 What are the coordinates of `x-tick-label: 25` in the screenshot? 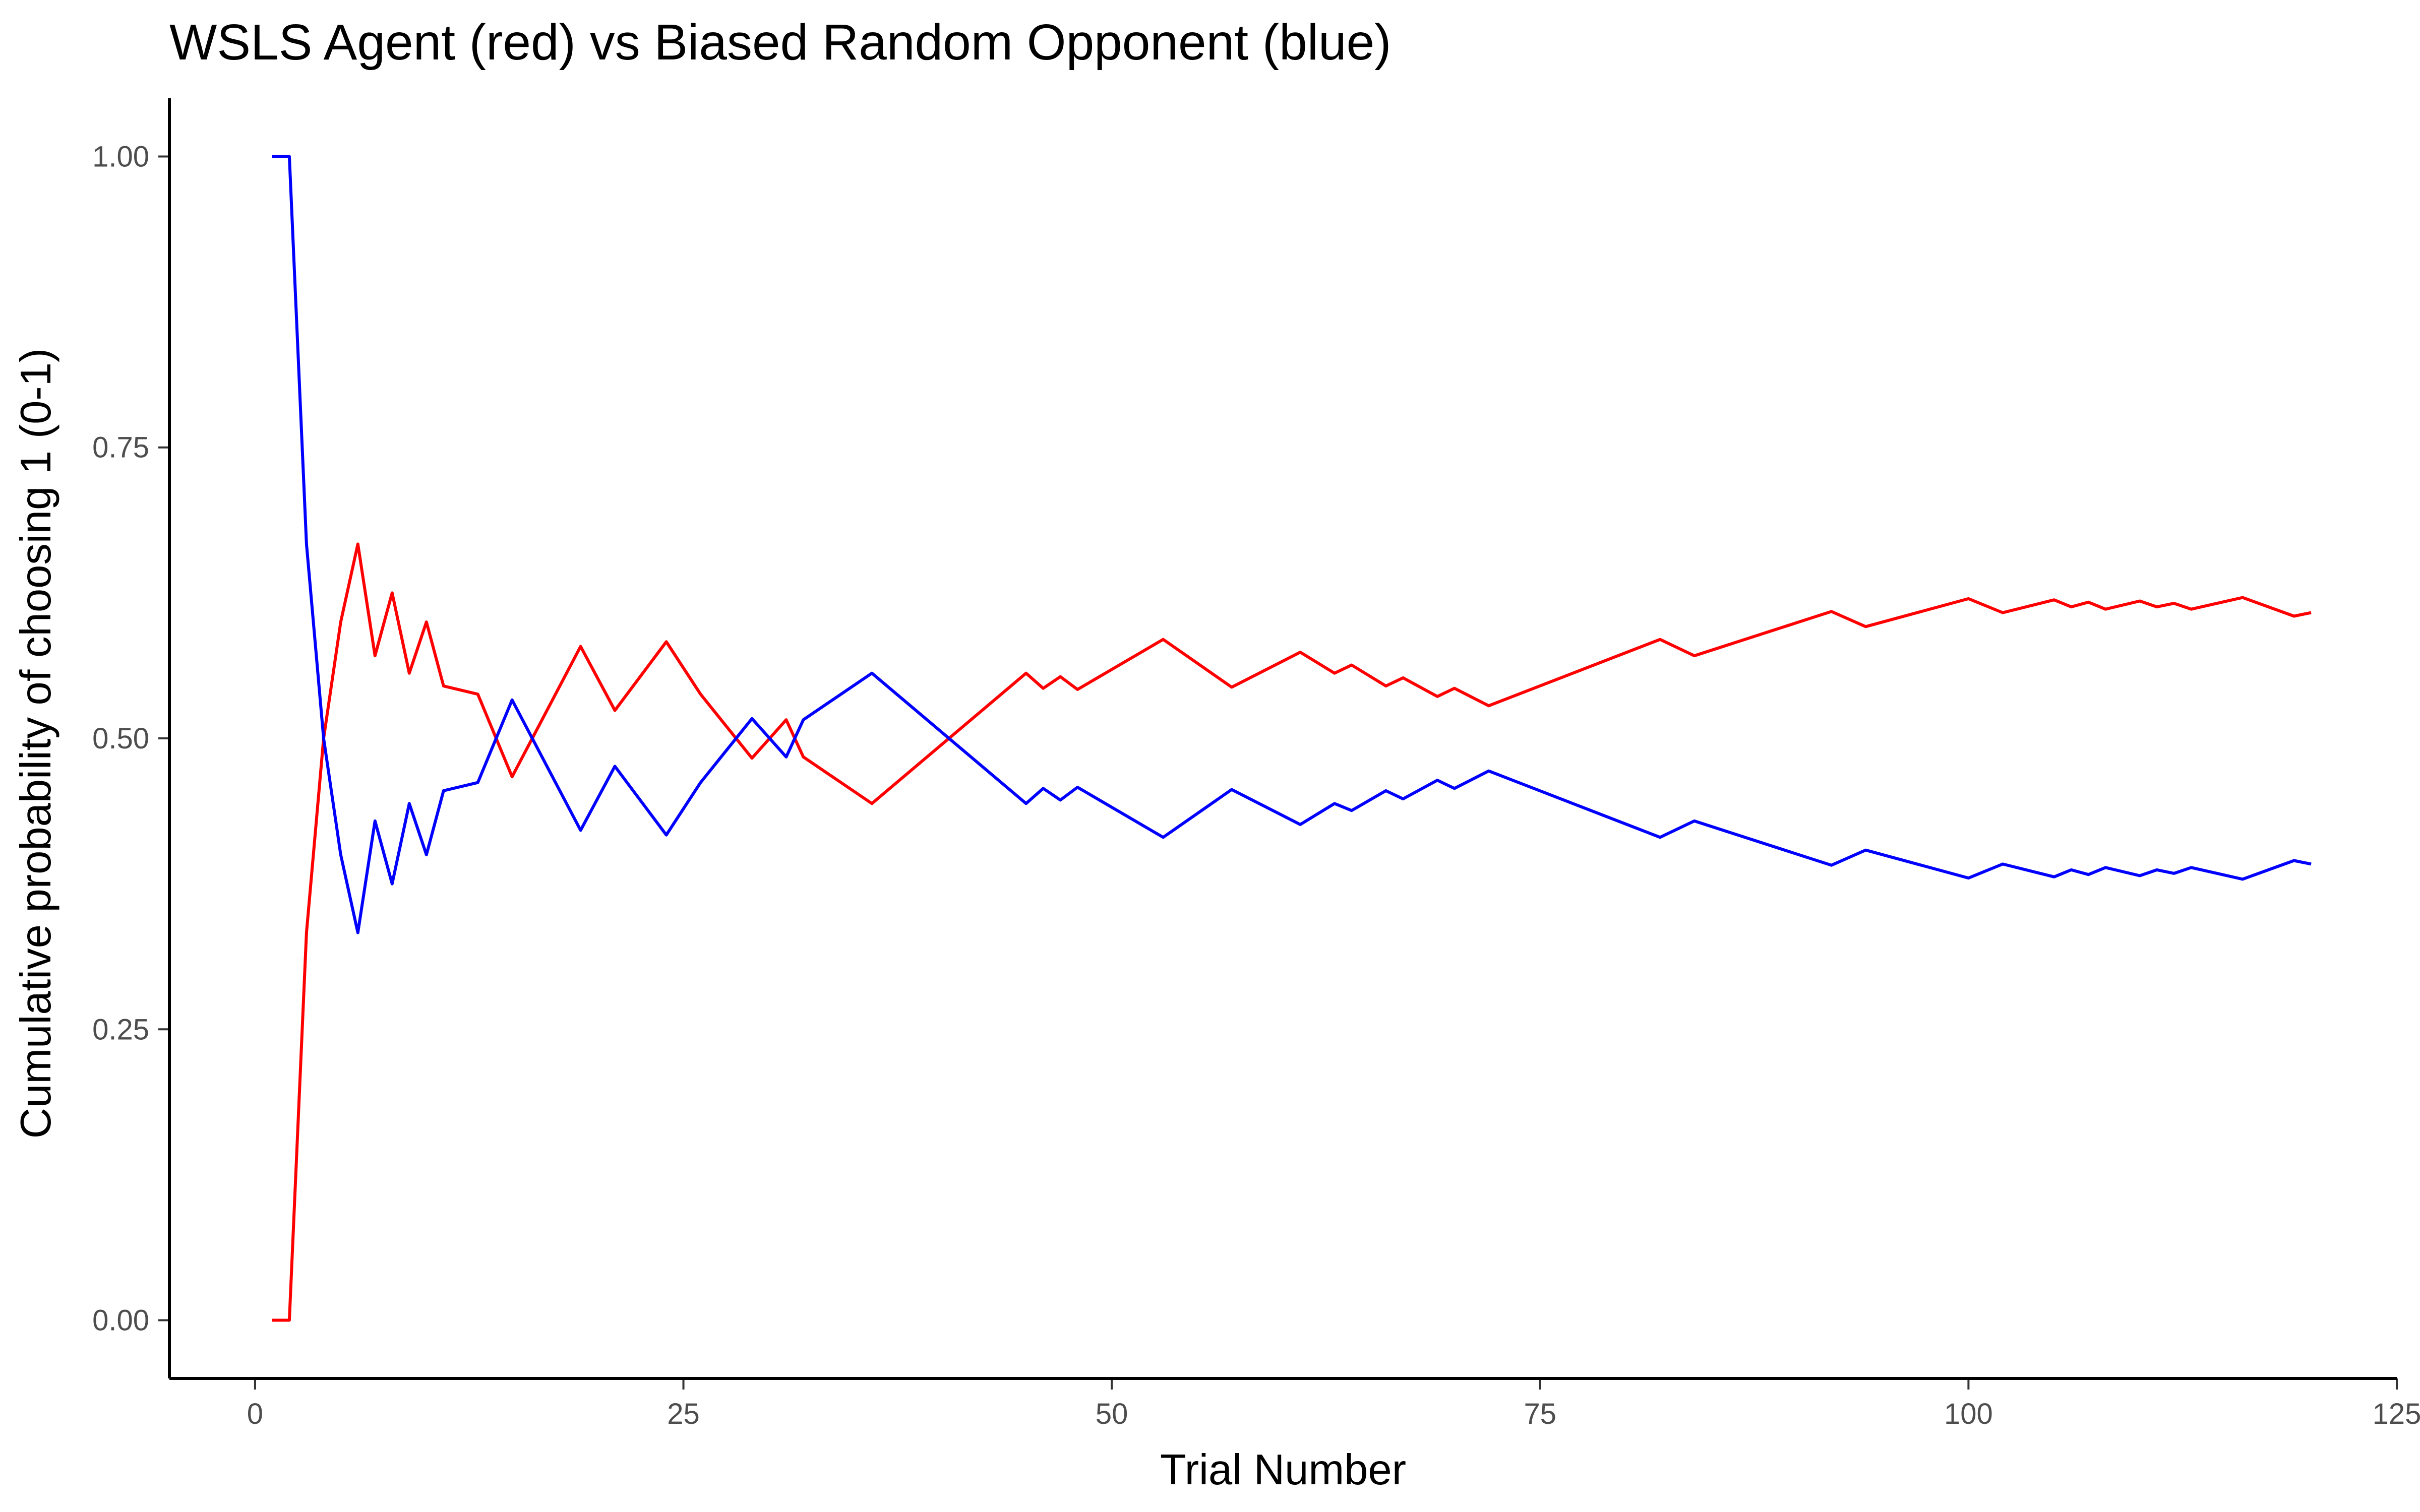 It's located at (683, 1414).